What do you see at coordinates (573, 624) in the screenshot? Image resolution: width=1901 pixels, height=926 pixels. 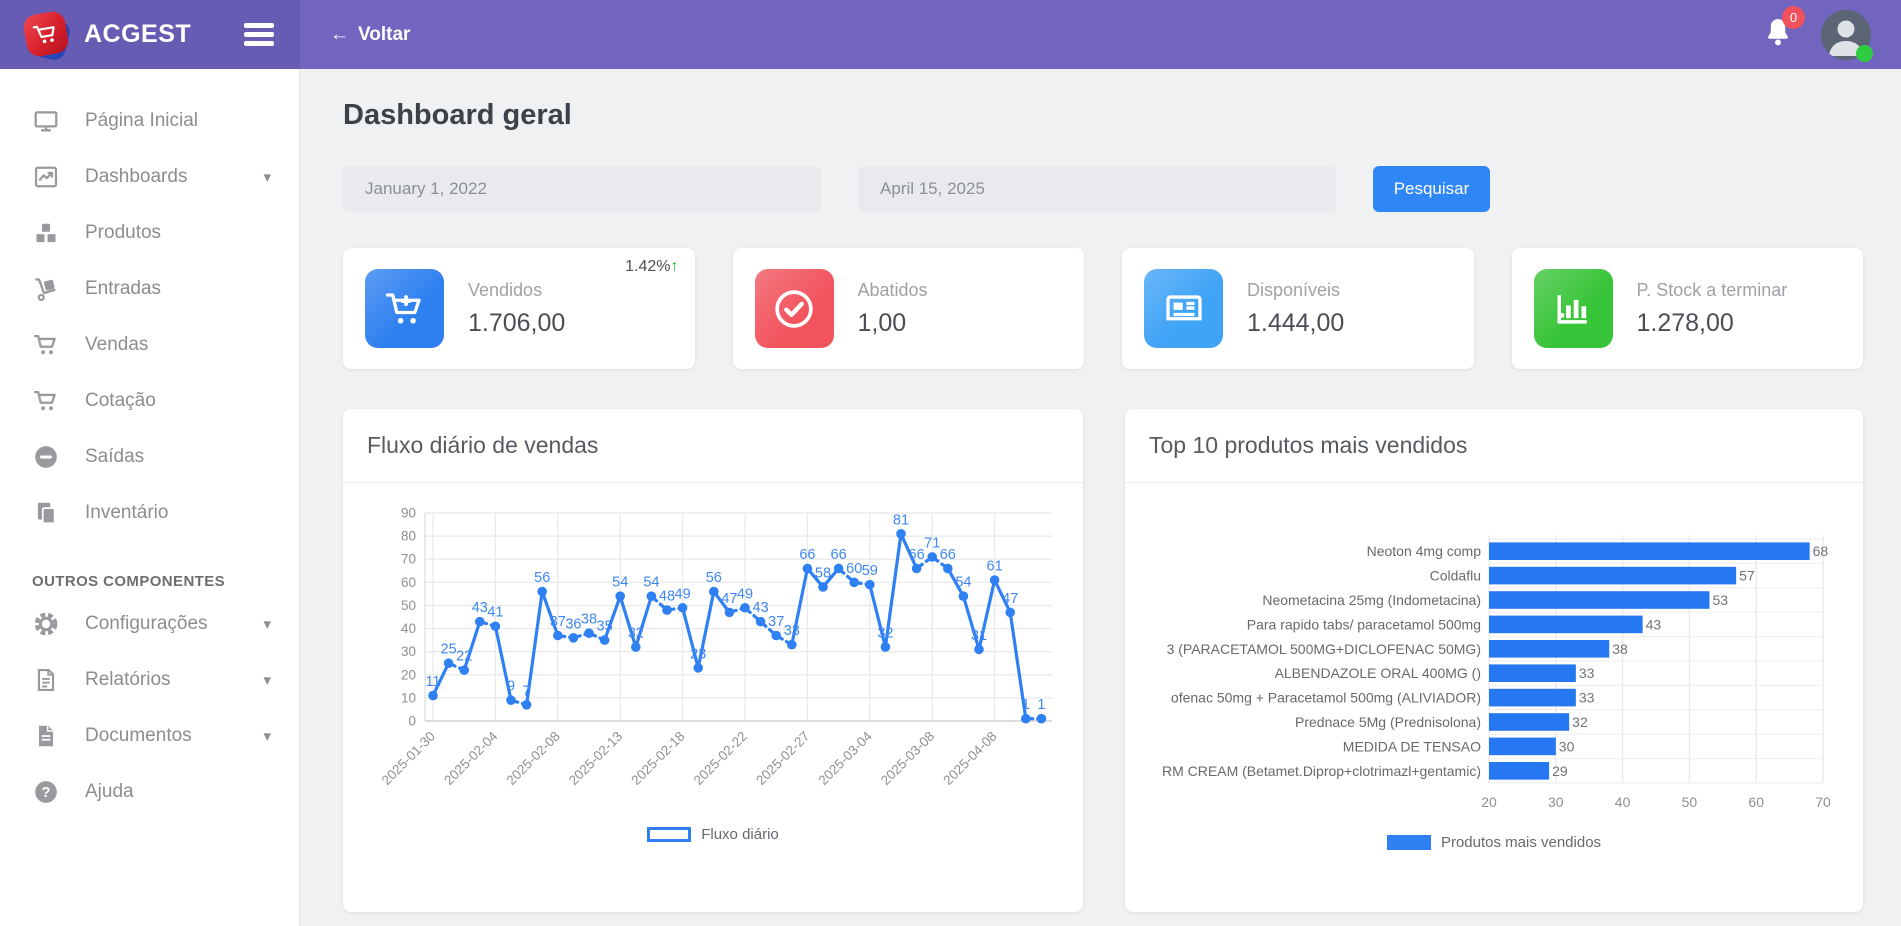 I see `svg-text: 36` at bounding box center [573, 624].